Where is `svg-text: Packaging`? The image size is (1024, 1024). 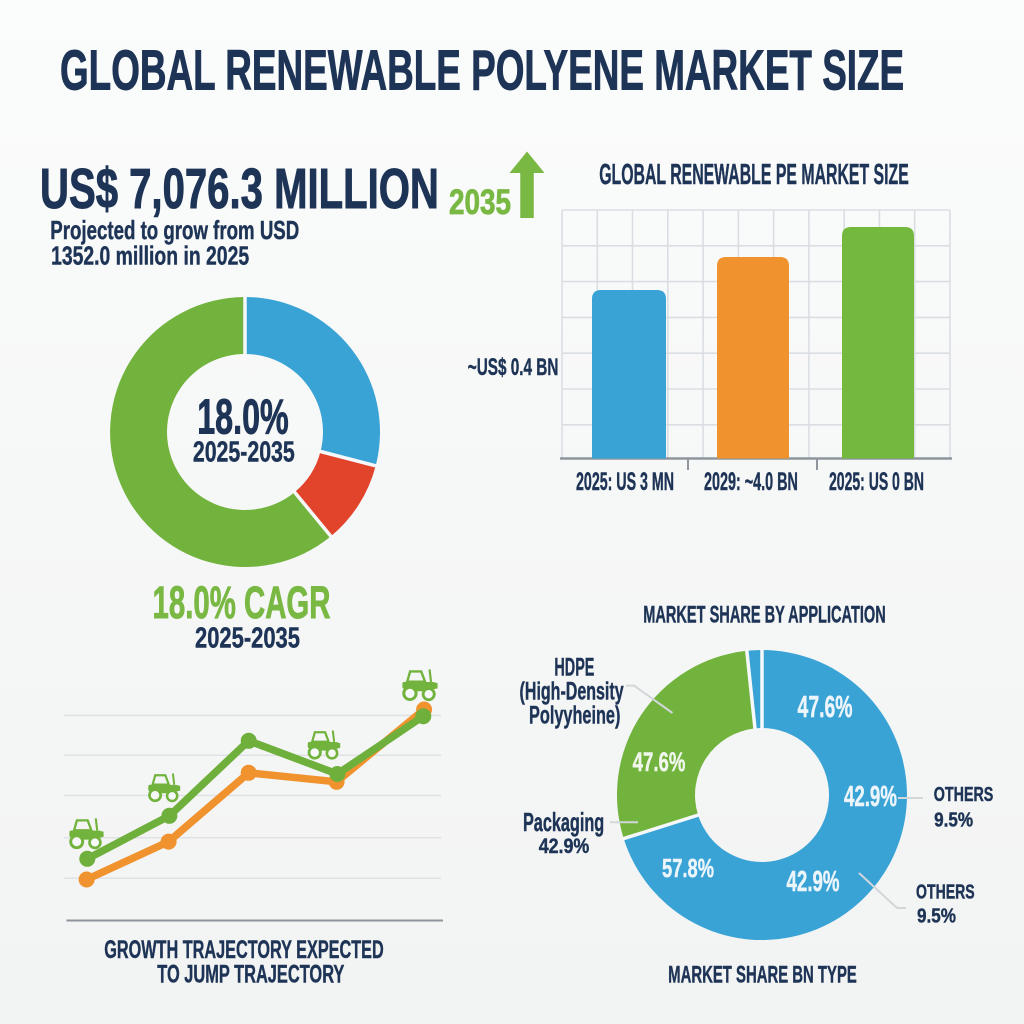 svg-text: Packaging is located at coordinates (563, 822).